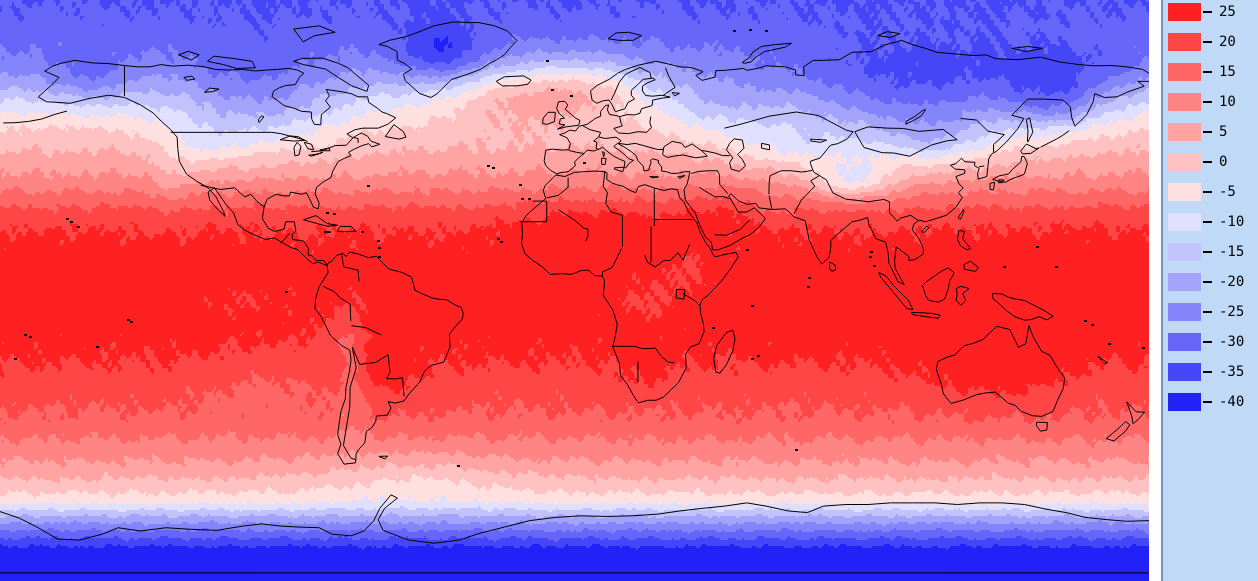  Describe the element at coordinates (1232, 372) in the screenshot. I see `legend-value-label: -35` at that location.